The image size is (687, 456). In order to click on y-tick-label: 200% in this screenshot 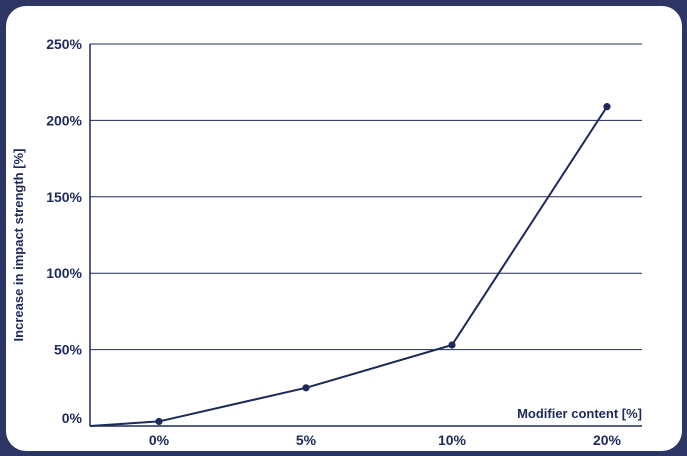, I will do `click(64, 120)`.